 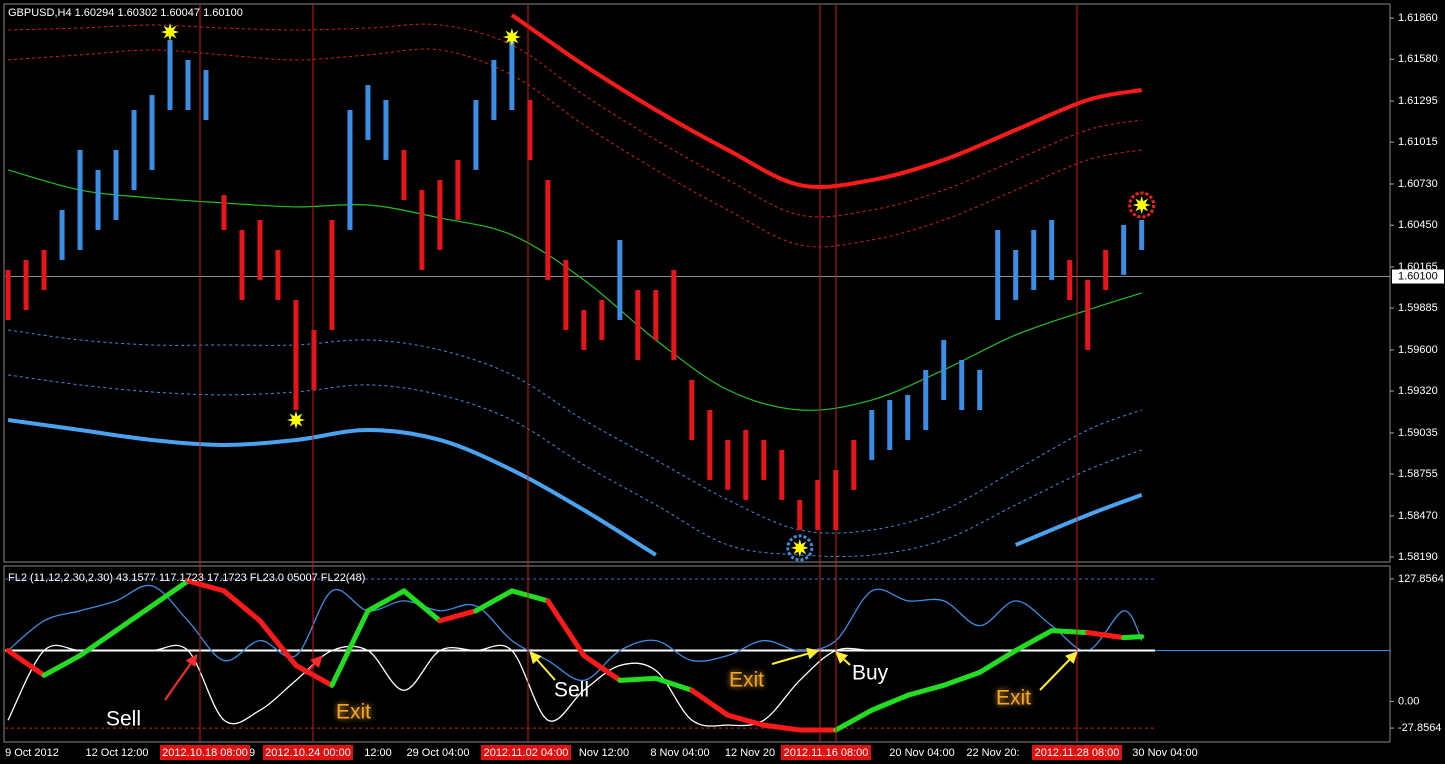 What do you see at coordinates (353, 712) in the screenshot?
I see `annotation: Exit` at bounding box center [353, 712].